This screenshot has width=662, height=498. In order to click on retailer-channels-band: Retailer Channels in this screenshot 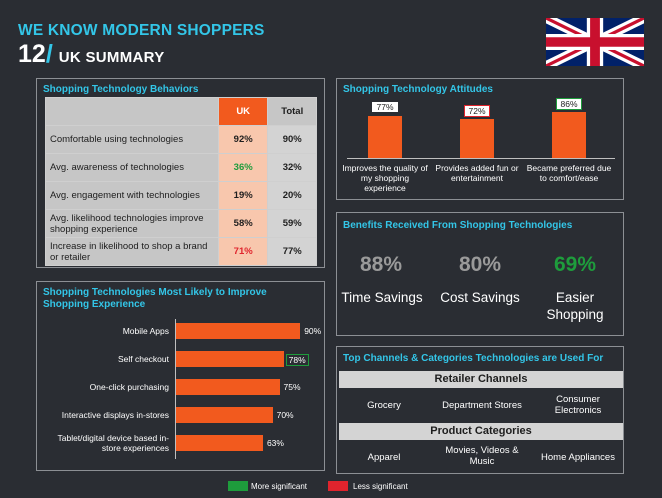, I will do `click(481, 379)`.